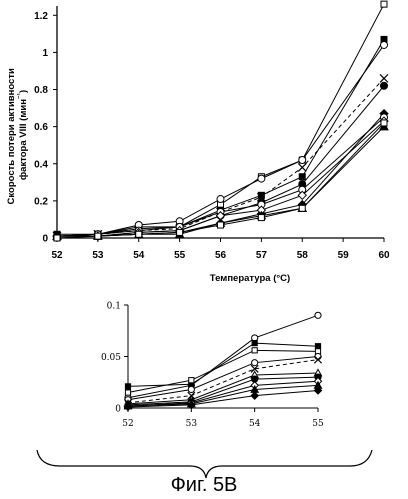  What do you see at coordinates (192, 424) in the screenshot?
I see `inset-x-tick-label: 53` at bounding box center [192, 424].